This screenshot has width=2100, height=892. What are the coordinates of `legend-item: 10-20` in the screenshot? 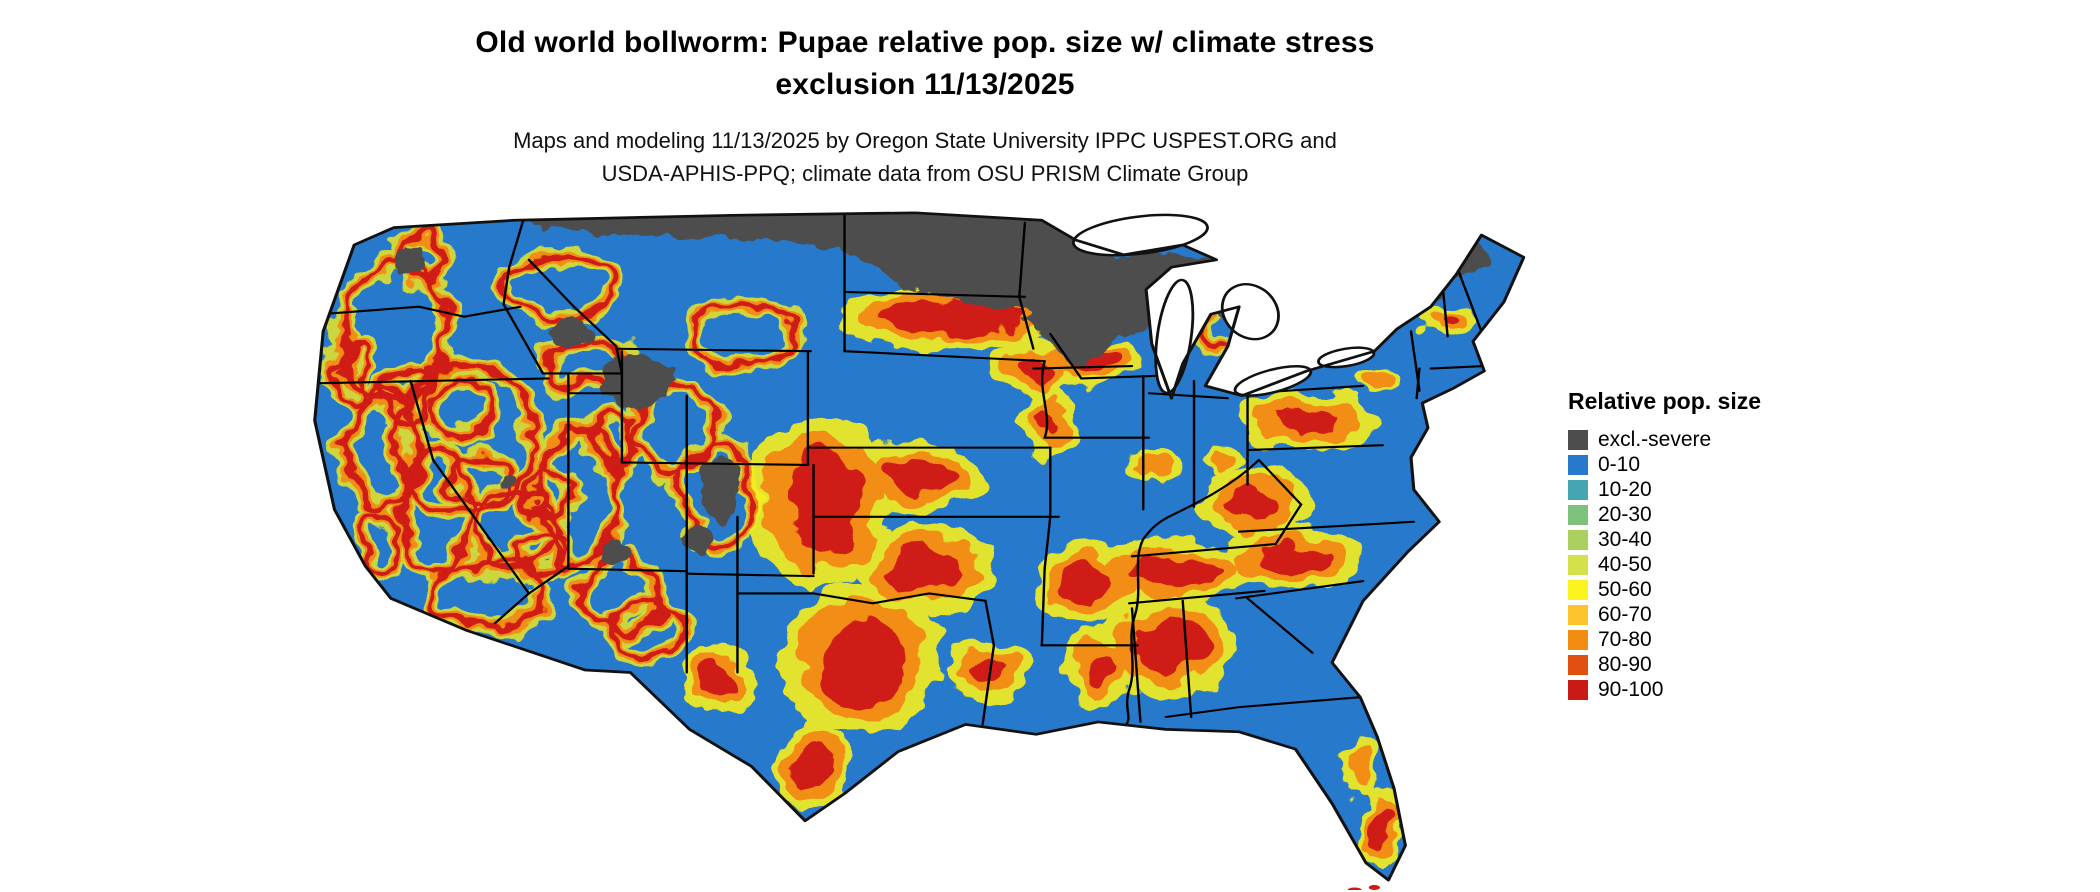 It's located at (1664, 489).